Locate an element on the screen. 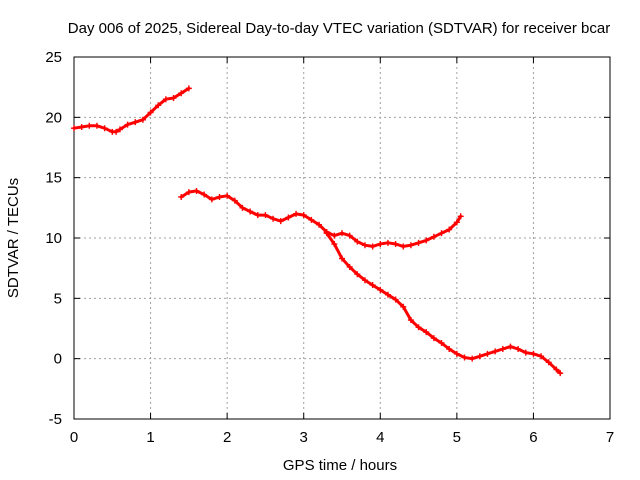  y-axis-label: SDTVAR / TECUs is located at coordinates (13, 238).